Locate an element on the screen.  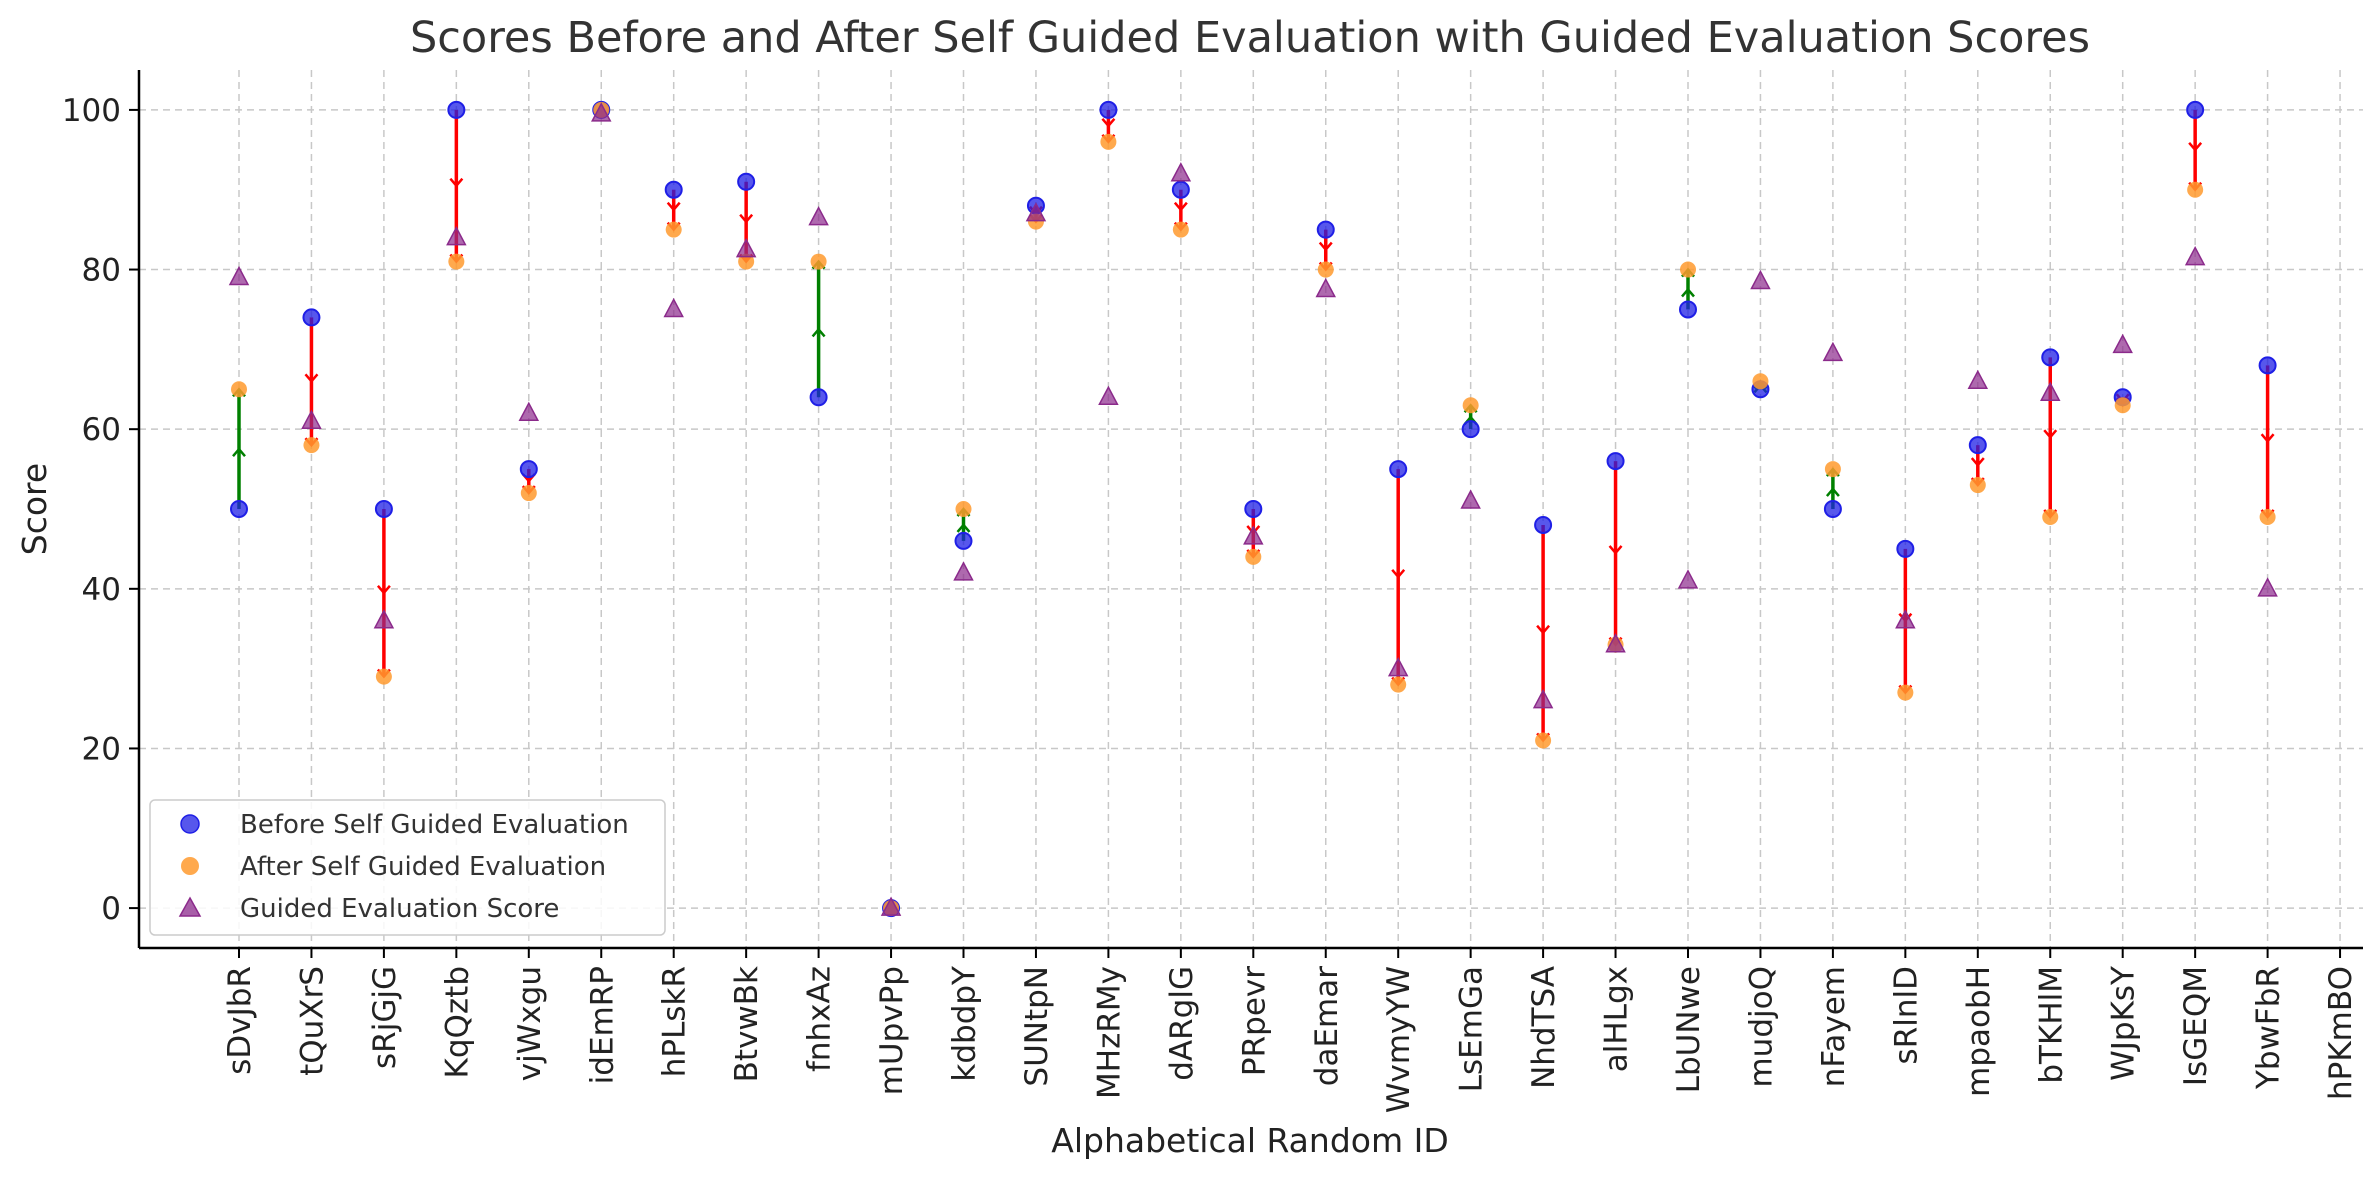
x-tick-label: idEmRP is located at coordinates (602, 1025).